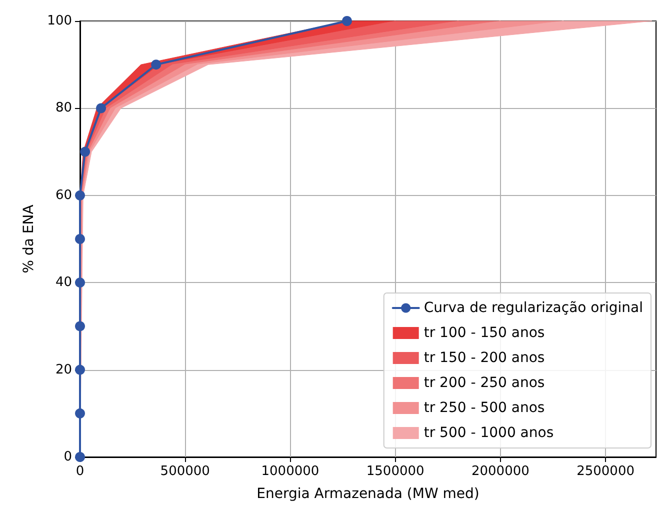  I want to click on x-tick-label: 2000000, so click(500, 471).